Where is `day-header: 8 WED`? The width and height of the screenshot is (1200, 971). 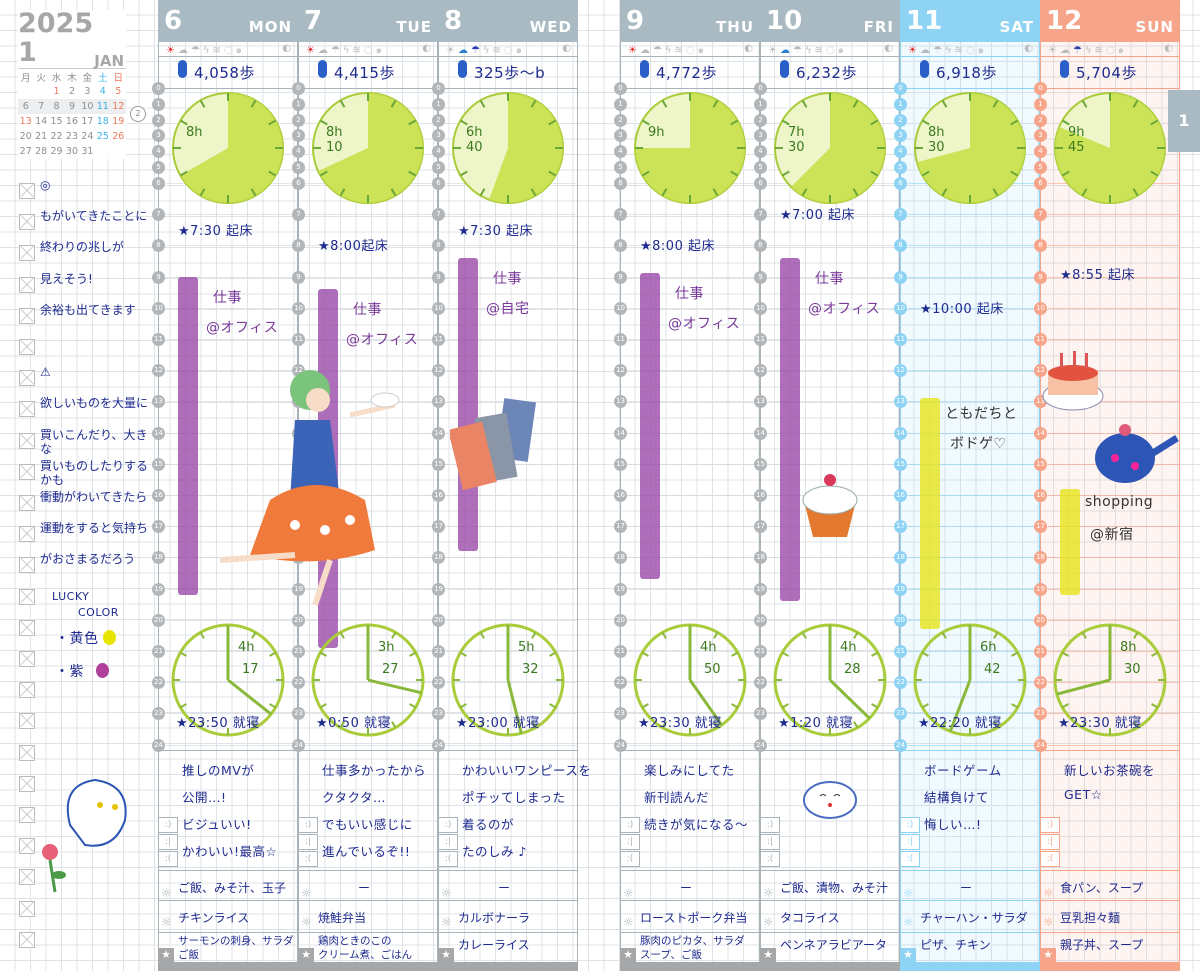
day-header: 8 WED is located at coordinates (508, 21).